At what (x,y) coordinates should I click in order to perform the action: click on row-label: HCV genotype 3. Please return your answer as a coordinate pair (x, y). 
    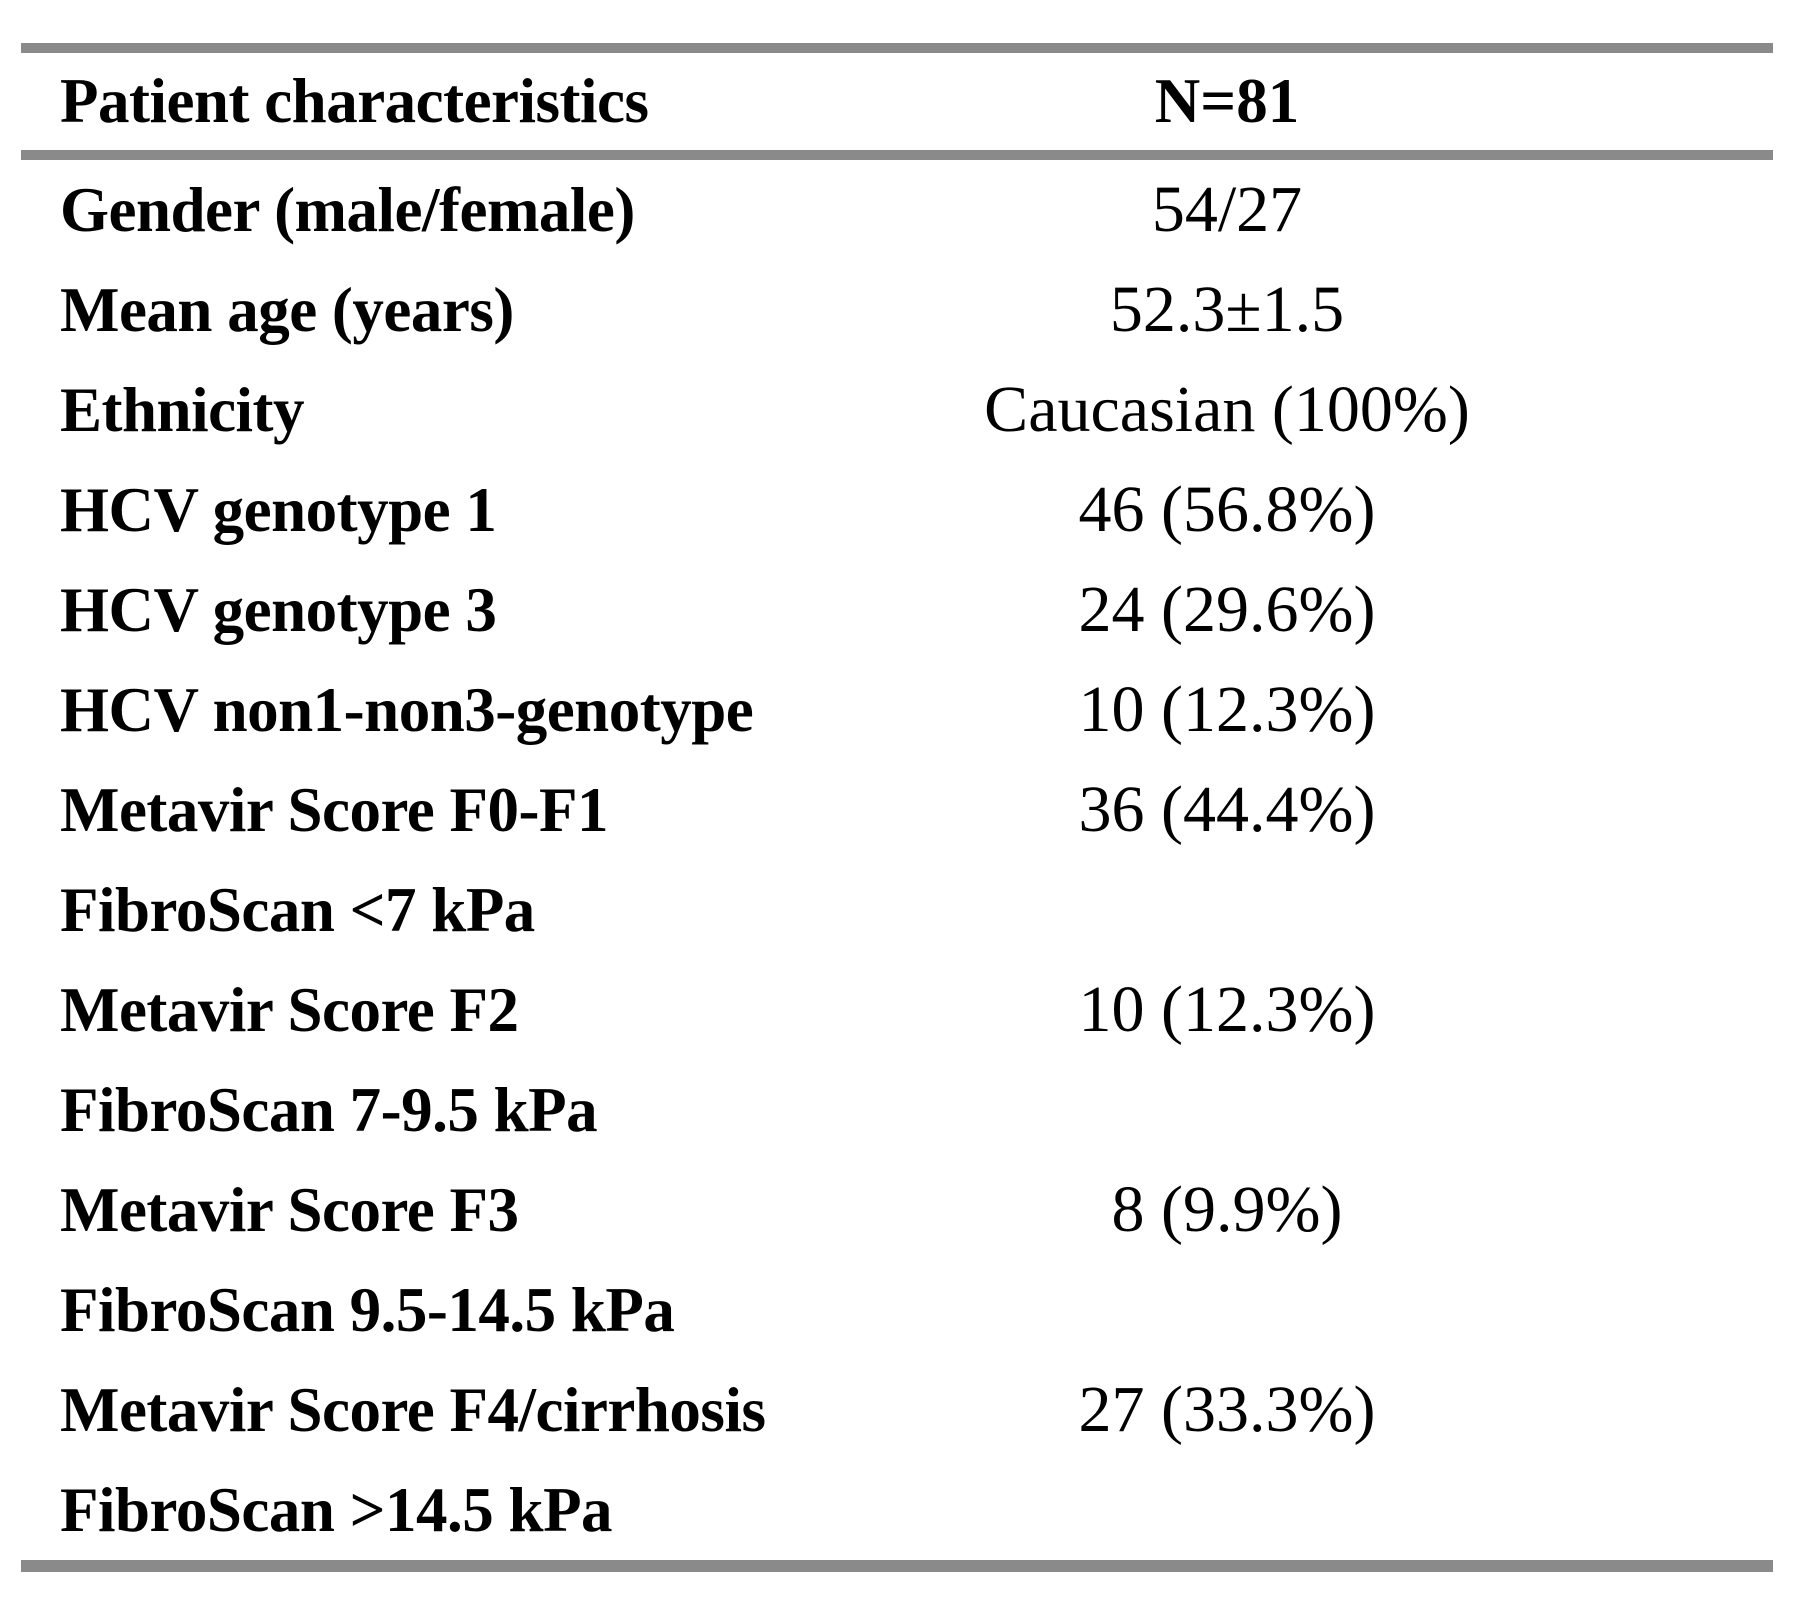
    Looking at the image, I should click on (278, 609).